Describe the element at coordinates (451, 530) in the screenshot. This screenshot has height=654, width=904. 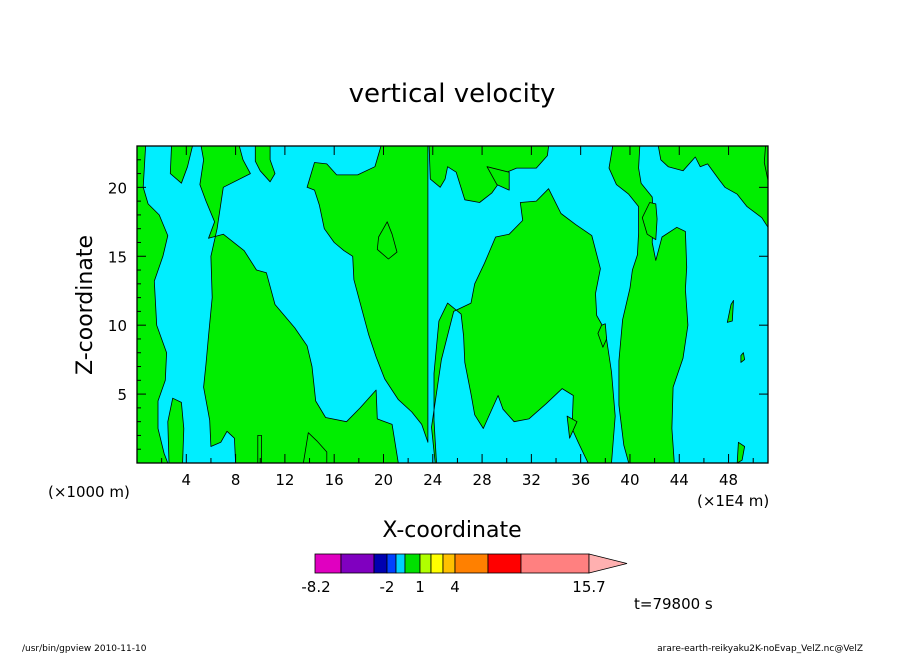
I see `x-axis-label: X-coordinate` at that location.